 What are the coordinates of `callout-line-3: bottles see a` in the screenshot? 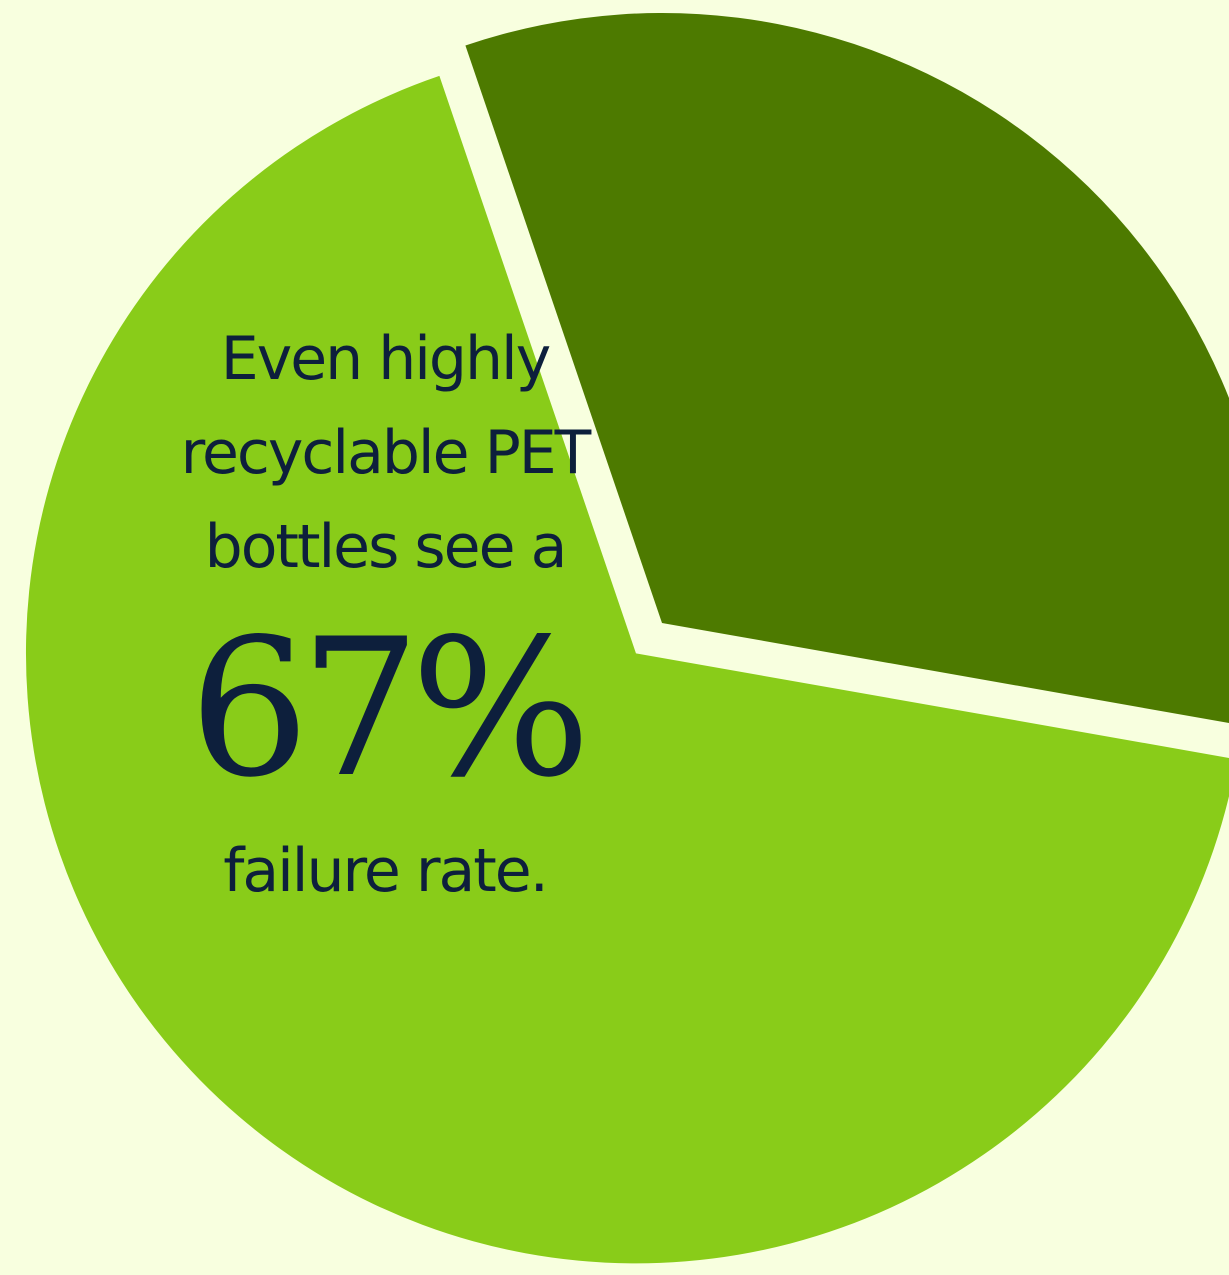 It's located at (386, 547).